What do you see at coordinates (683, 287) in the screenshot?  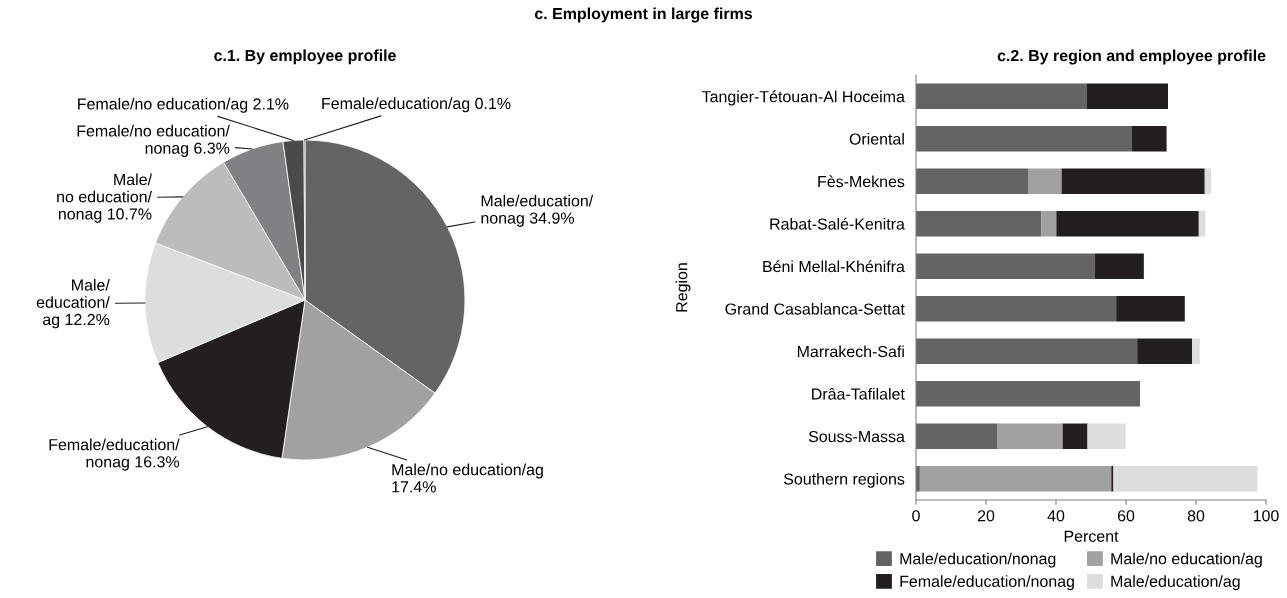 I see `y-axis-title: Region` at bounding box center [683, 287].